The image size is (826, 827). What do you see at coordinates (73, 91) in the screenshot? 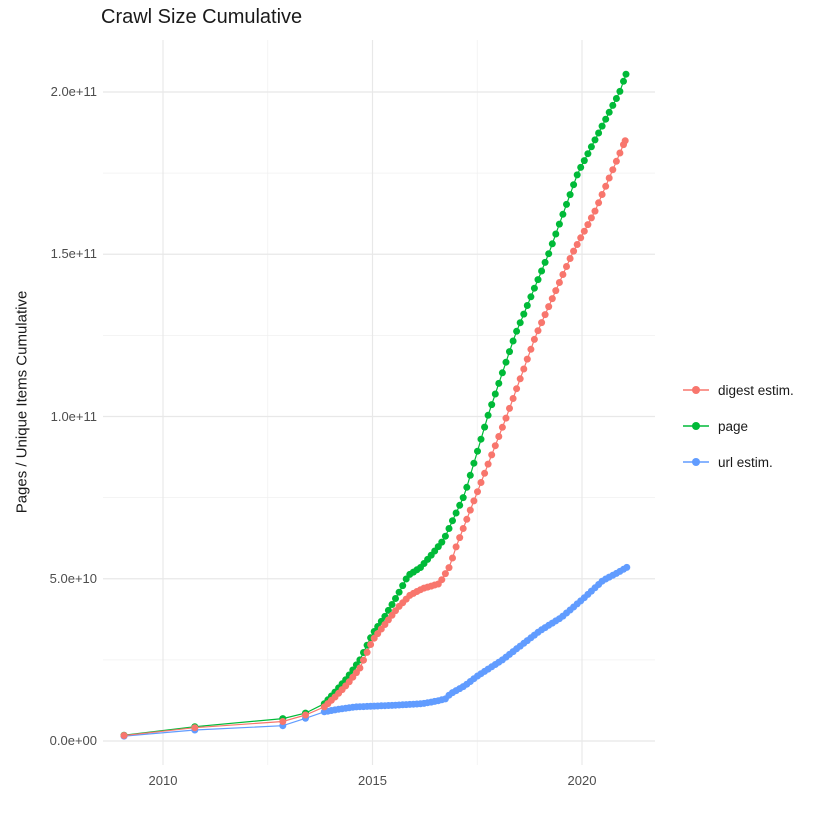
I see `y-tick-label-2-0e-11: 2.0e+11` at bounding box center [73, 91].